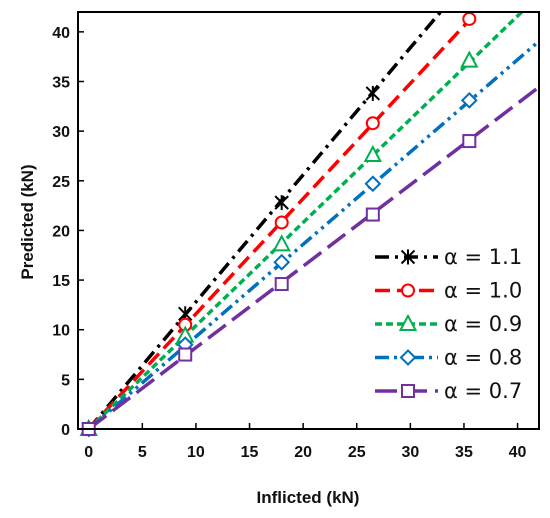 This screenshot has height=518, width=550. What do you see at coordinates (483, 257) in the screenshot?
I see `legend-label: α = 1.1` at bounding box center [483, 257].